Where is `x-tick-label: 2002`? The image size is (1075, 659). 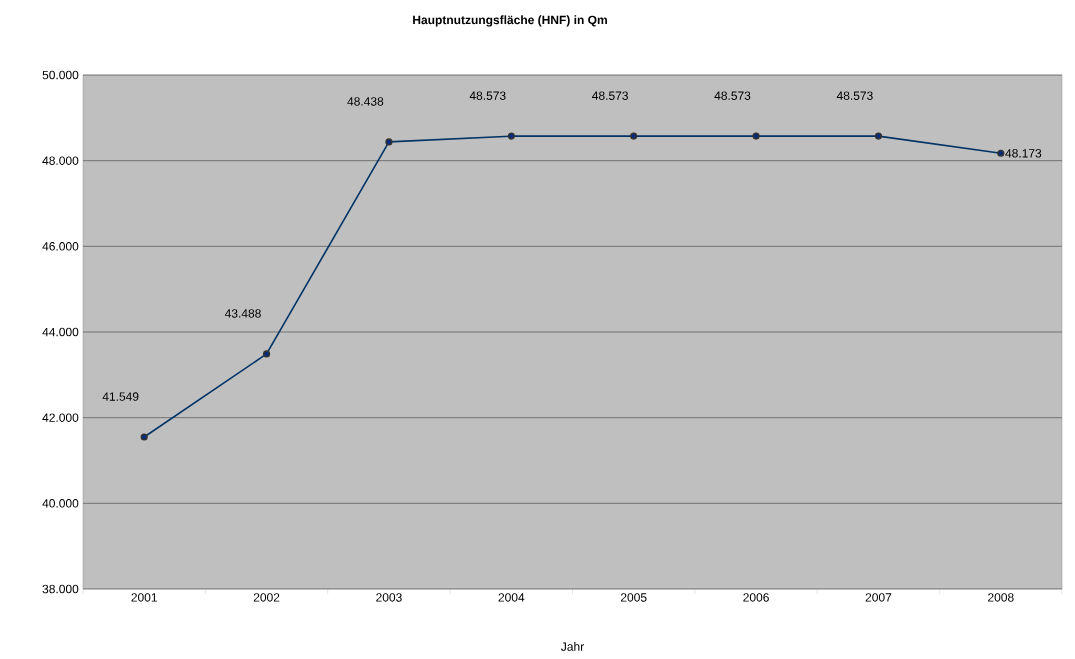
x-tick-label: 2002 is located at coordinates (266, 597).